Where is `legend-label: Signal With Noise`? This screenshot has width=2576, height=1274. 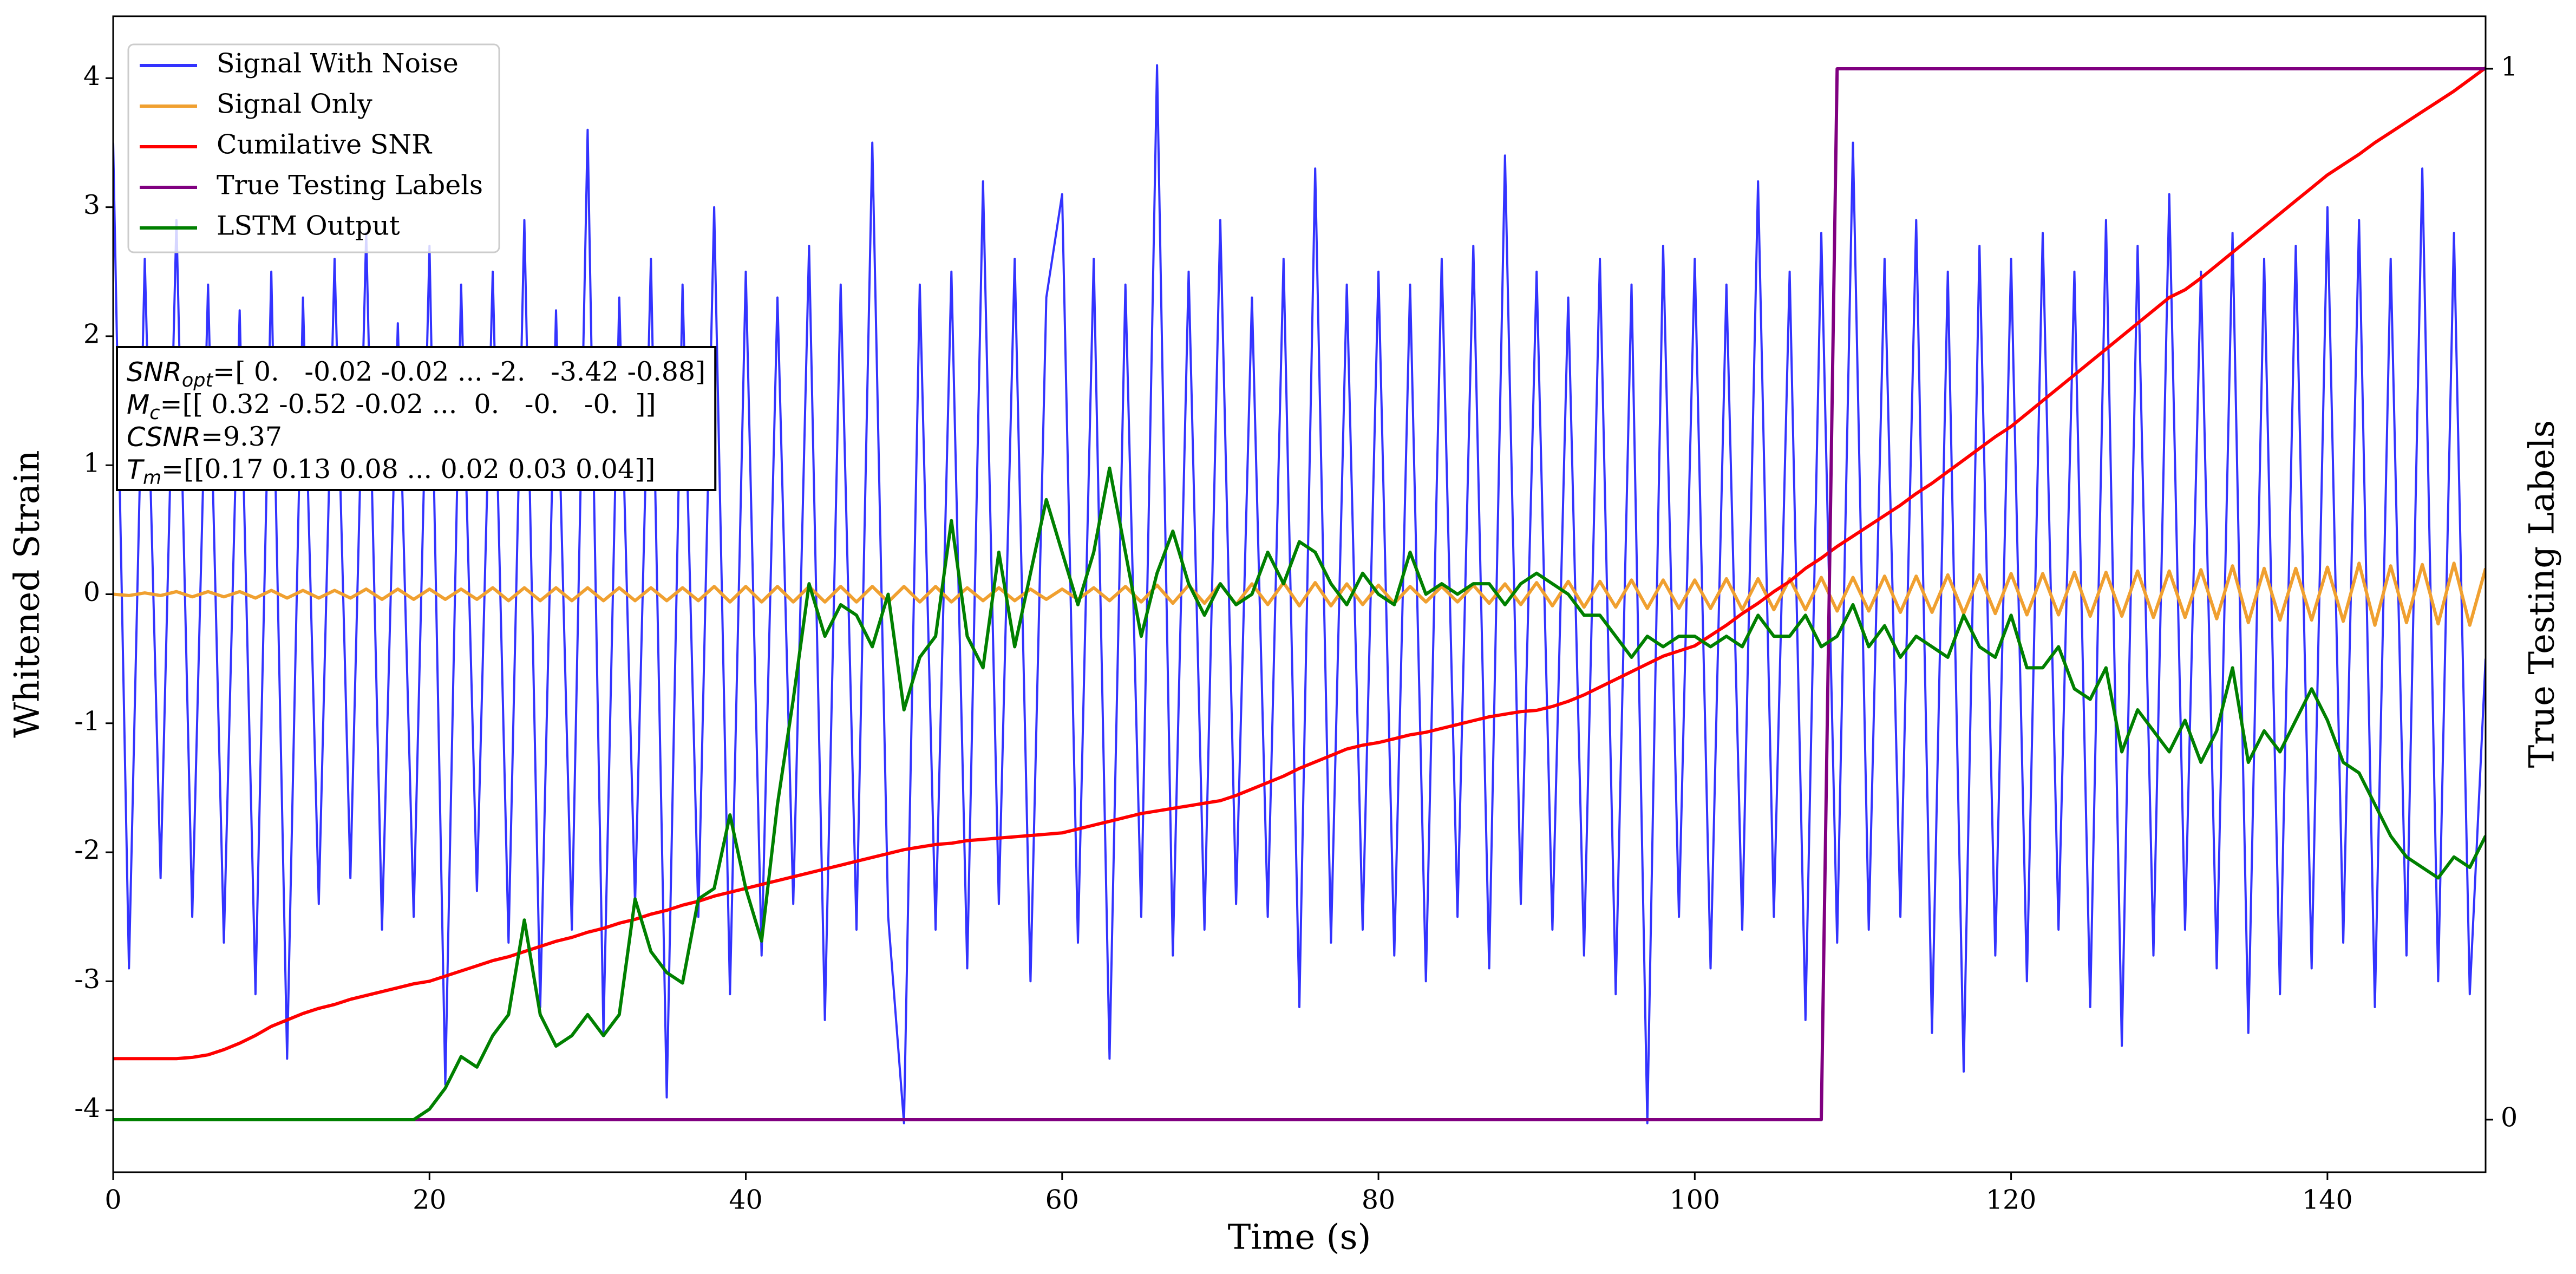 legend-label: Signal With Noise is located at coordinates (338, 63).